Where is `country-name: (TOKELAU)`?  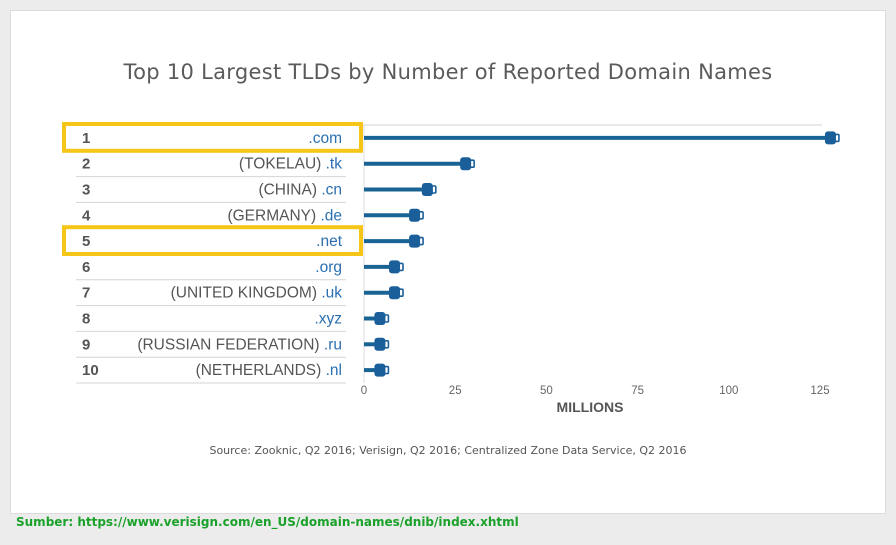
country-name: (TOKELAU) is located at coordinates (282, 164).